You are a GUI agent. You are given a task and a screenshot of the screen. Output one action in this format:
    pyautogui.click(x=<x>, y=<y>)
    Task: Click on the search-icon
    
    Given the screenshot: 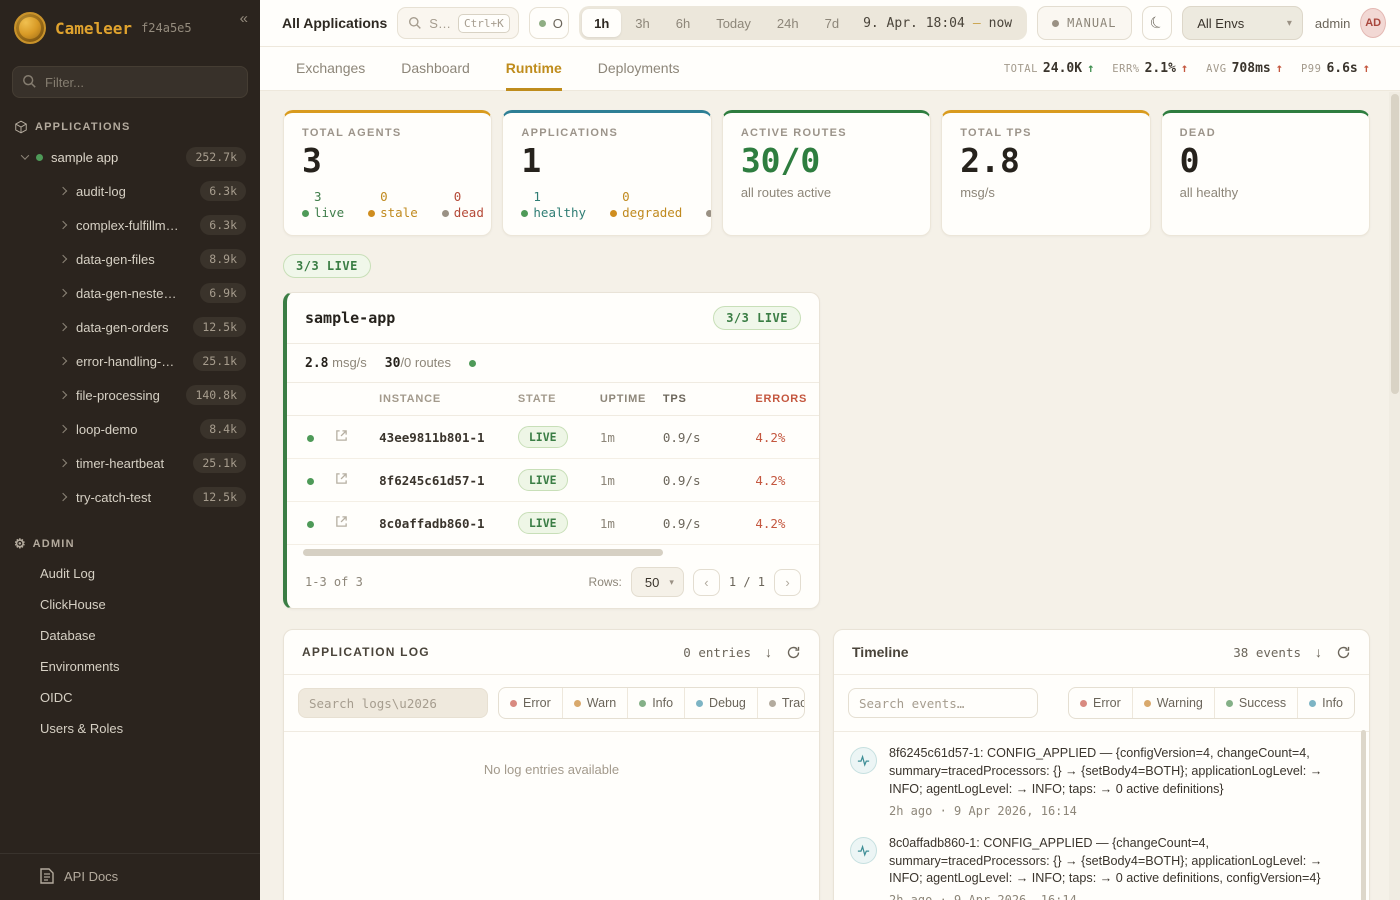 What is the action you would take?
    pyautogui.click(x=415, y=22)
    